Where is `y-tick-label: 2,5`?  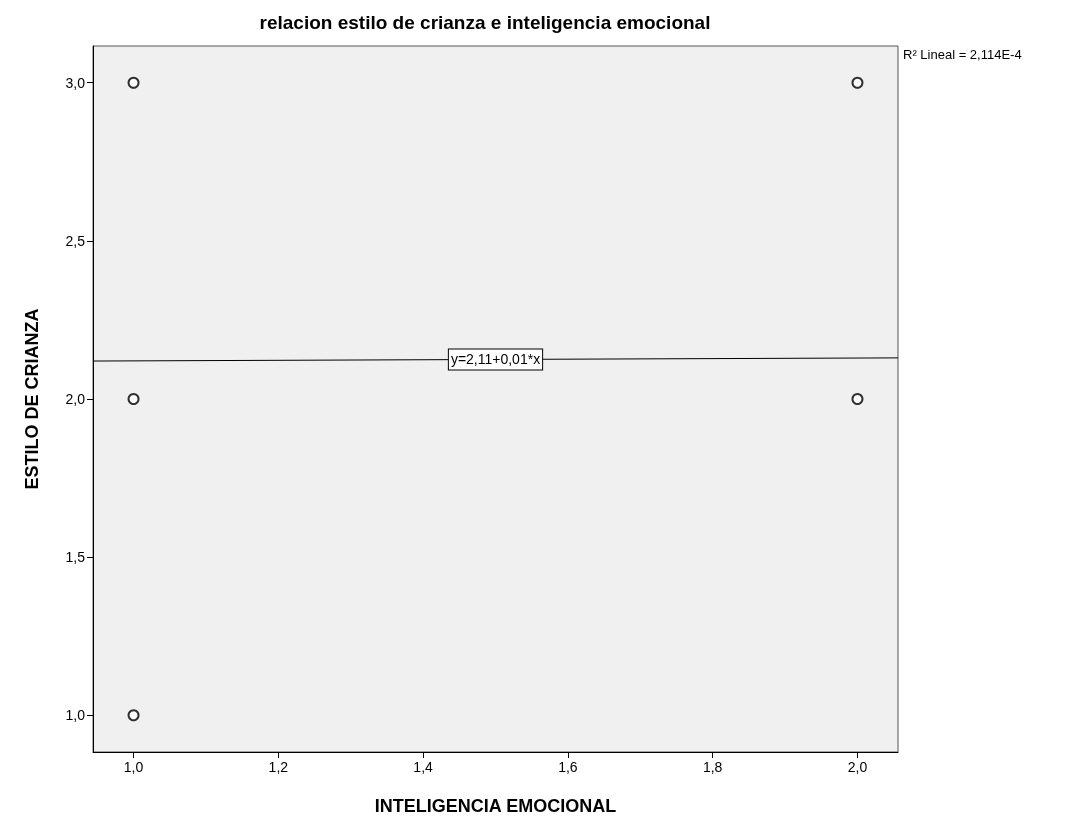 y-tick-label: 2,5 is located at coordinates (75, 240).